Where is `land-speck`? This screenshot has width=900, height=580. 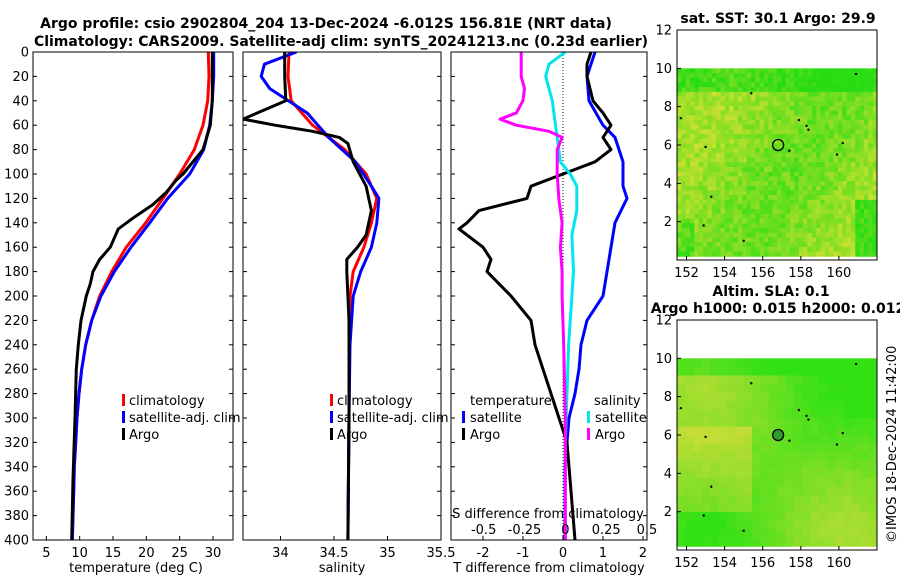 land-speck is located at coordinates (806, 416).